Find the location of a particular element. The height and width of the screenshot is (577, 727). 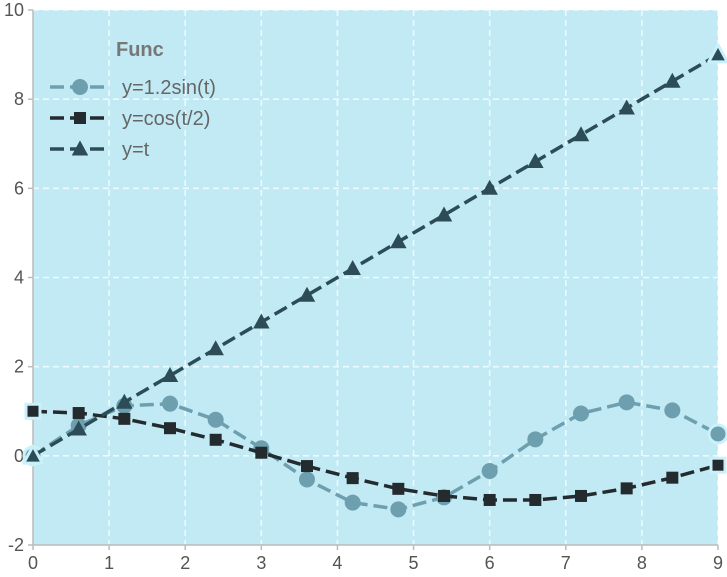

legend-item: y=1.2sin(t) is located at coordinates (133, 88).